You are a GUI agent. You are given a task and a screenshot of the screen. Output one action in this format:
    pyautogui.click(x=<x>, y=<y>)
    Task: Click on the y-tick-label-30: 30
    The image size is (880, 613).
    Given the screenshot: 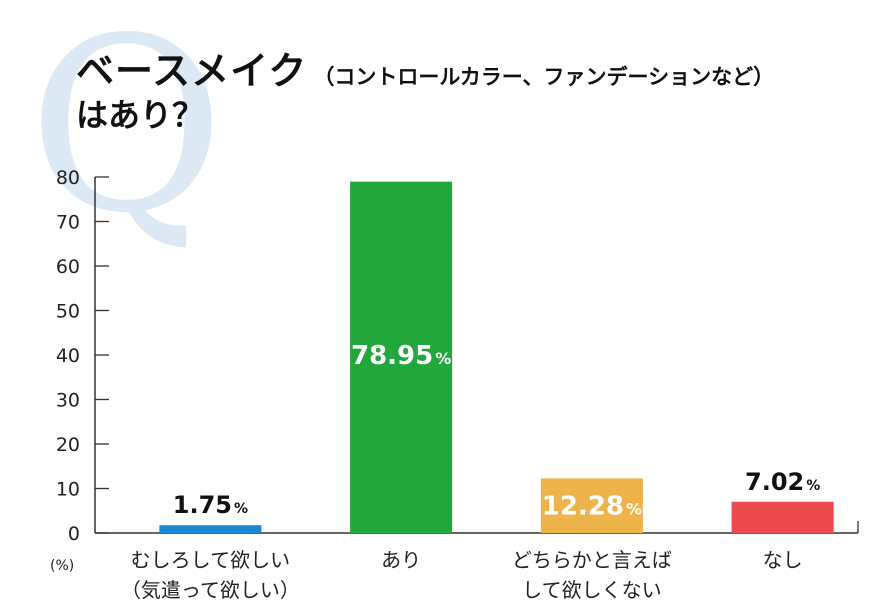 What is the action you would take?
    pyautogui.click(x=68, y=401)
    